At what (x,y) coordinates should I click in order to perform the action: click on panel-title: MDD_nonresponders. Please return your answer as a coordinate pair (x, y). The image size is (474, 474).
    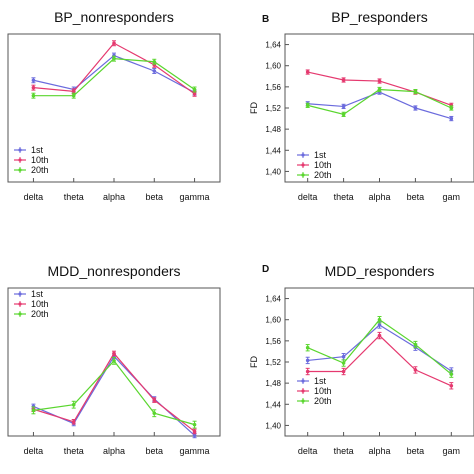
    Looking at the image, I should click on (113, 271).